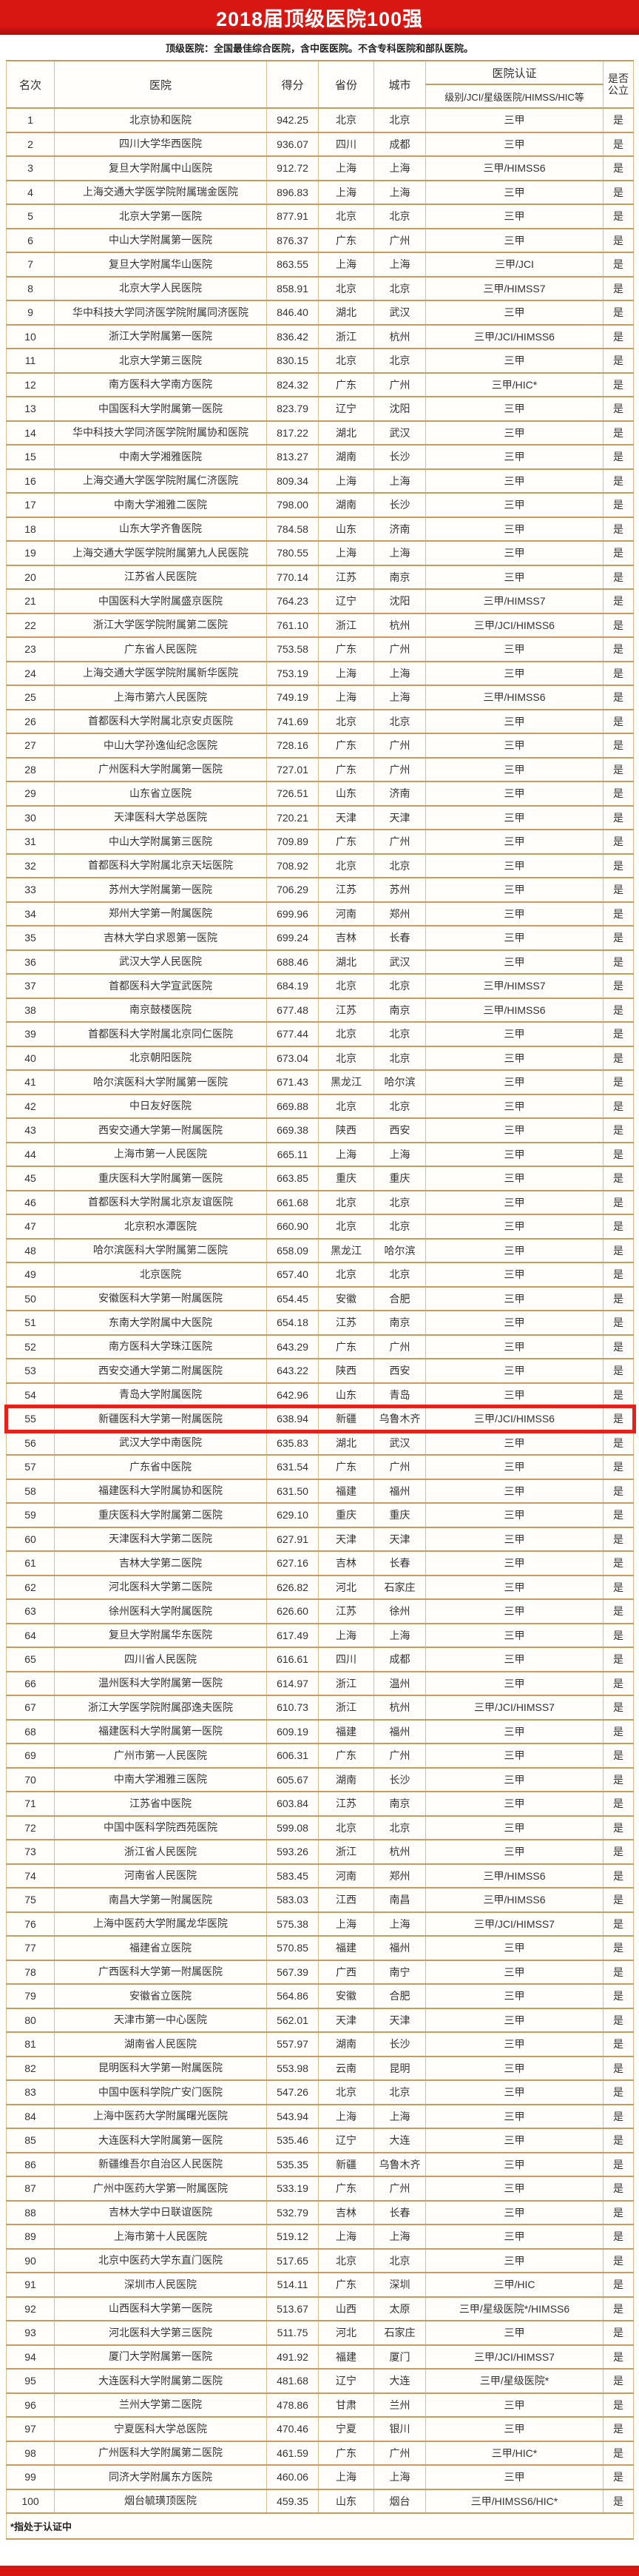 Image resolution: width=639 pixels, height=2576 pixels. I want to click on cell-certification: 三甲/HIMSS6, so click(514, 1900).